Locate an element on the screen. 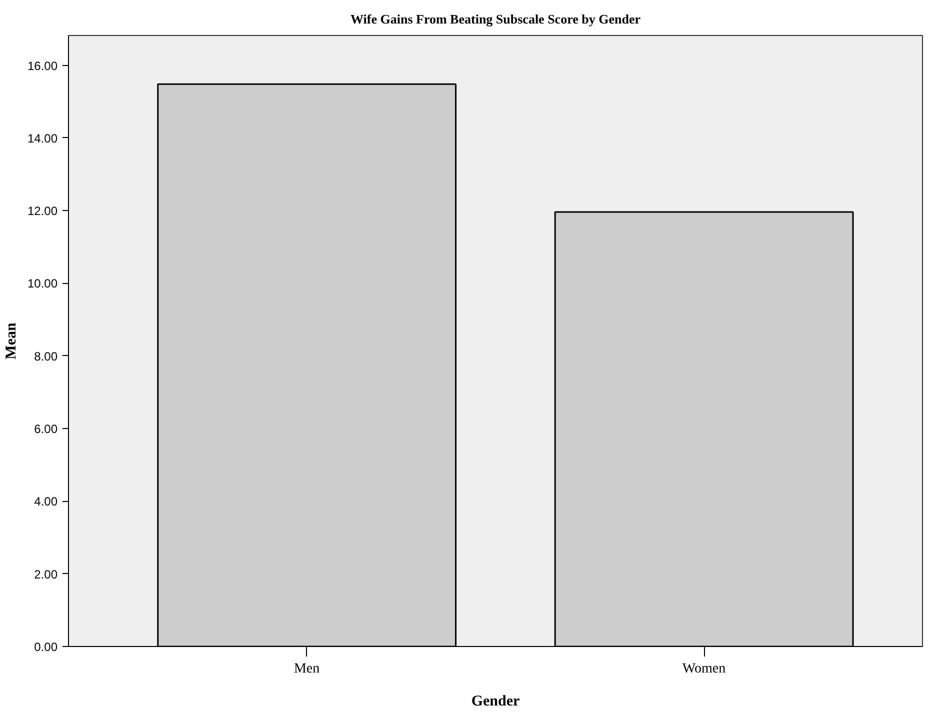 The image size is (935, 712). y-tick-label: 0.00 is located at coordinates (46, 647).